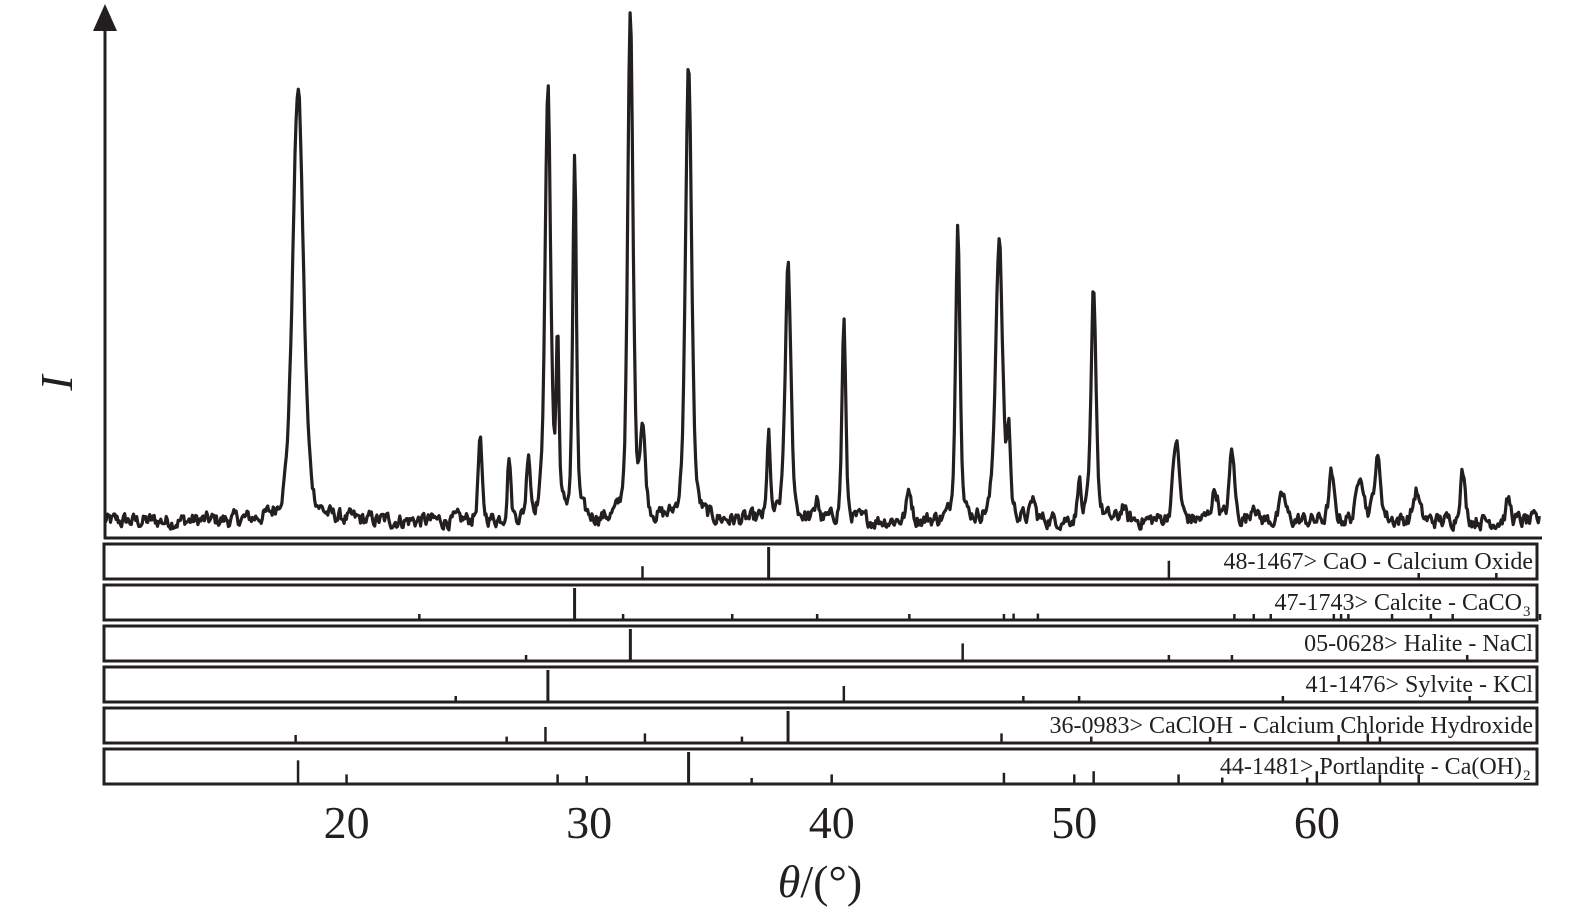 This screenshot has height=919, width=1575. I want to click on x-tick-label: 60, so click(1317, 822).